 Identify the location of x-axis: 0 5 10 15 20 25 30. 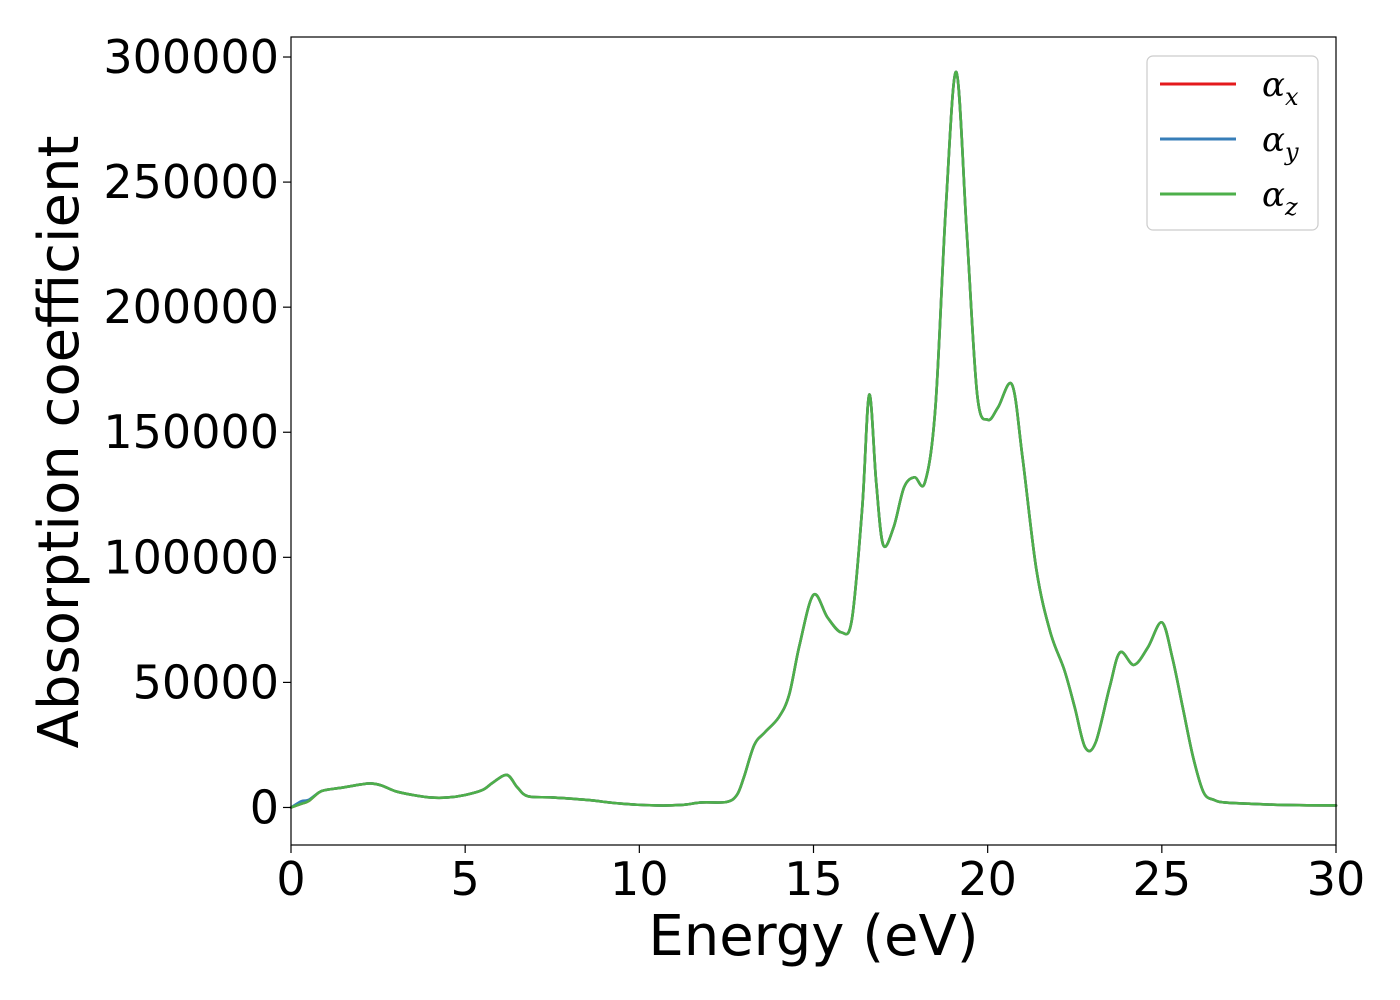
(820, 875).